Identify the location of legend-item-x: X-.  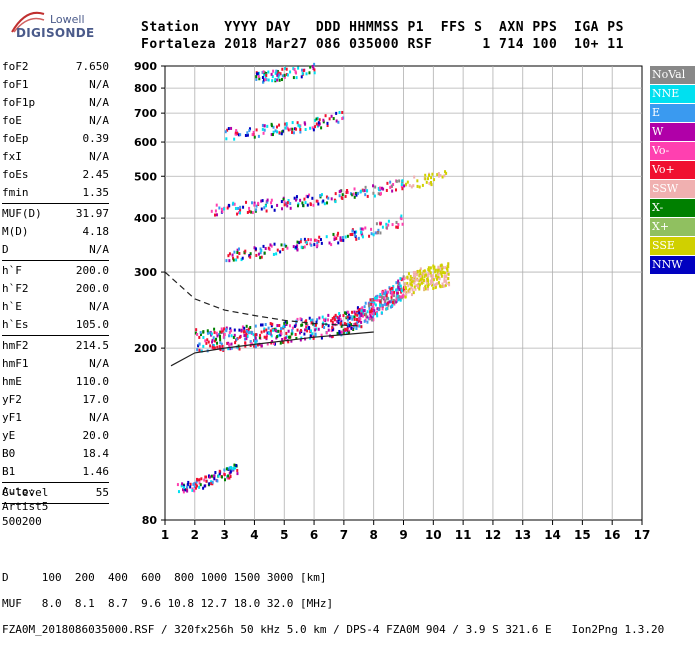
(672, 208).